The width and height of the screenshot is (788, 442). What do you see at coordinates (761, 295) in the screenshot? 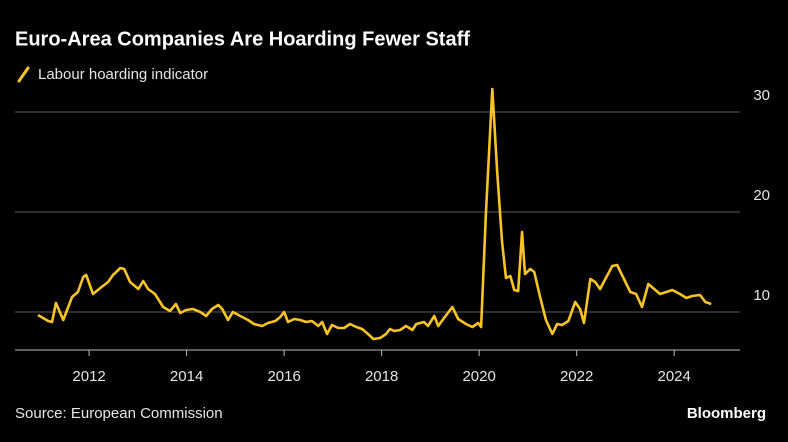
I see `y-tick-label: 10` at bounding box center [761, 295].